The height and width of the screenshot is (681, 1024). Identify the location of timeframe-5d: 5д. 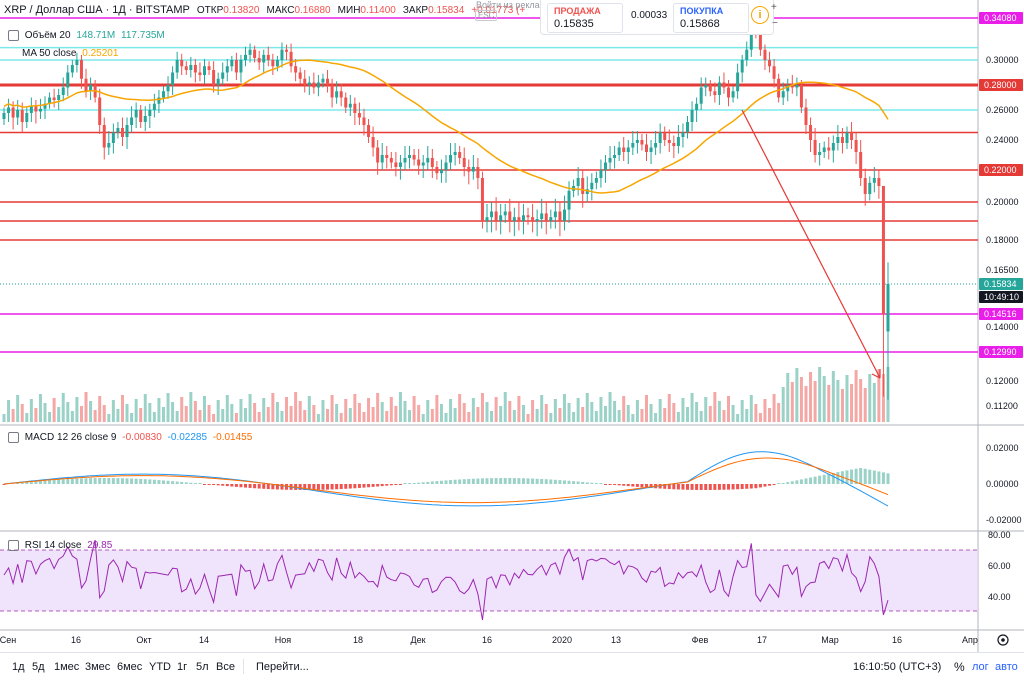
(38, 667).